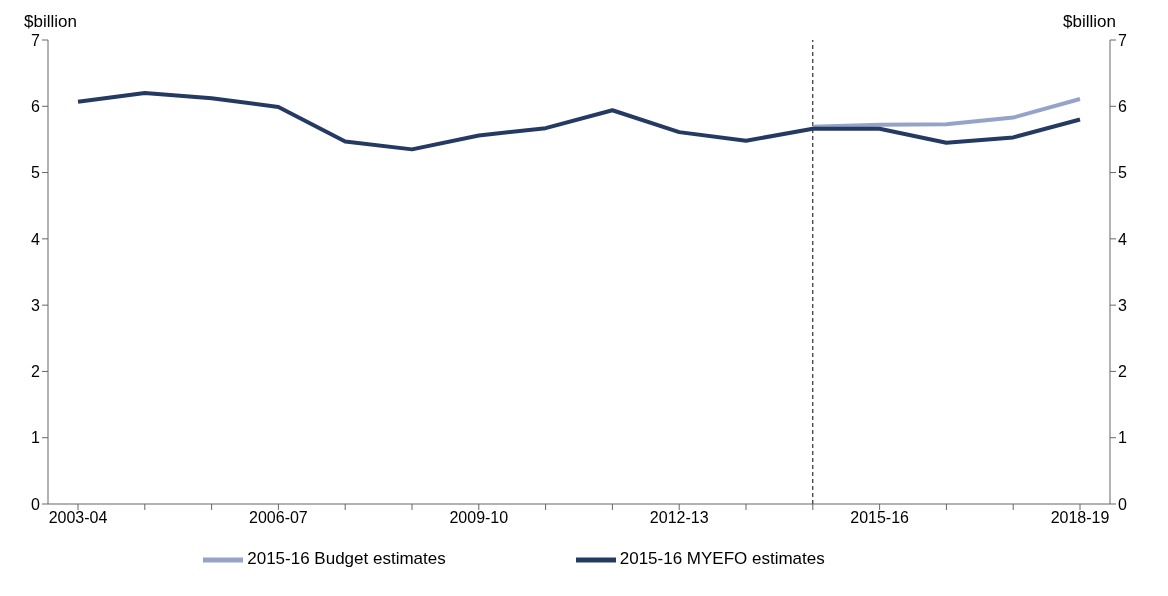  I want to click on y2-tick-label: 1, so click(1122, 438).